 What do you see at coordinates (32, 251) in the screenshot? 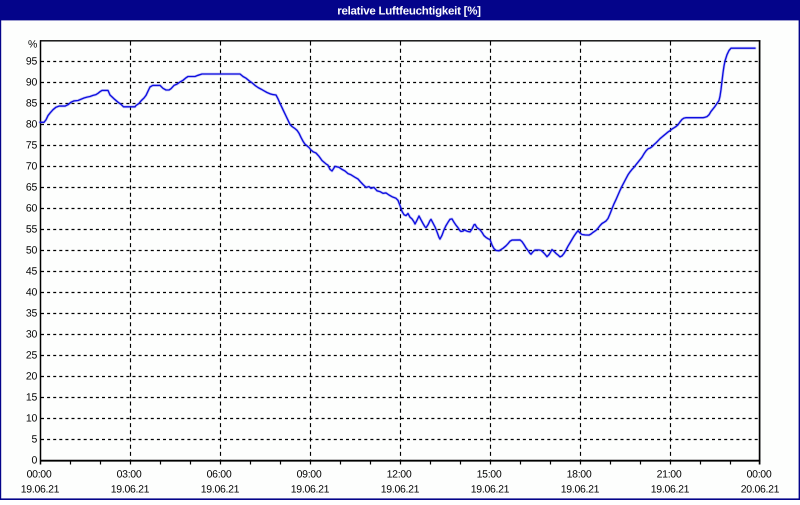
I see `svg-text: 50` at bounding box center [32, 251].